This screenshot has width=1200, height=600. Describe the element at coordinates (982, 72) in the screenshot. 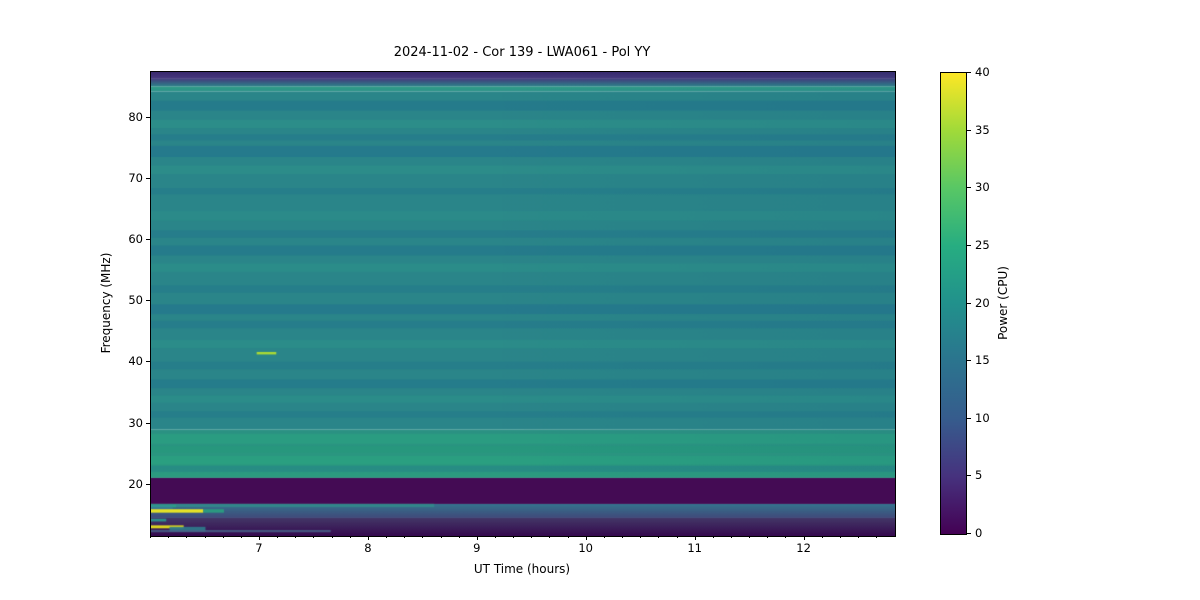

I see `colorbar-tick-label: 40` at that location.